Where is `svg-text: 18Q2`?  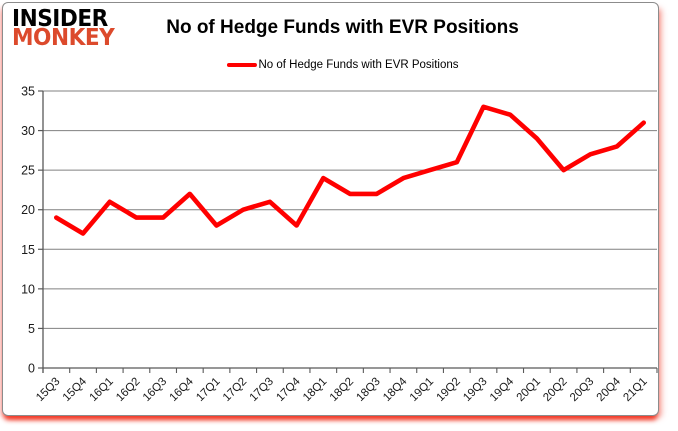 svg-text: 18Q2 is located at coordinates (342, 390).